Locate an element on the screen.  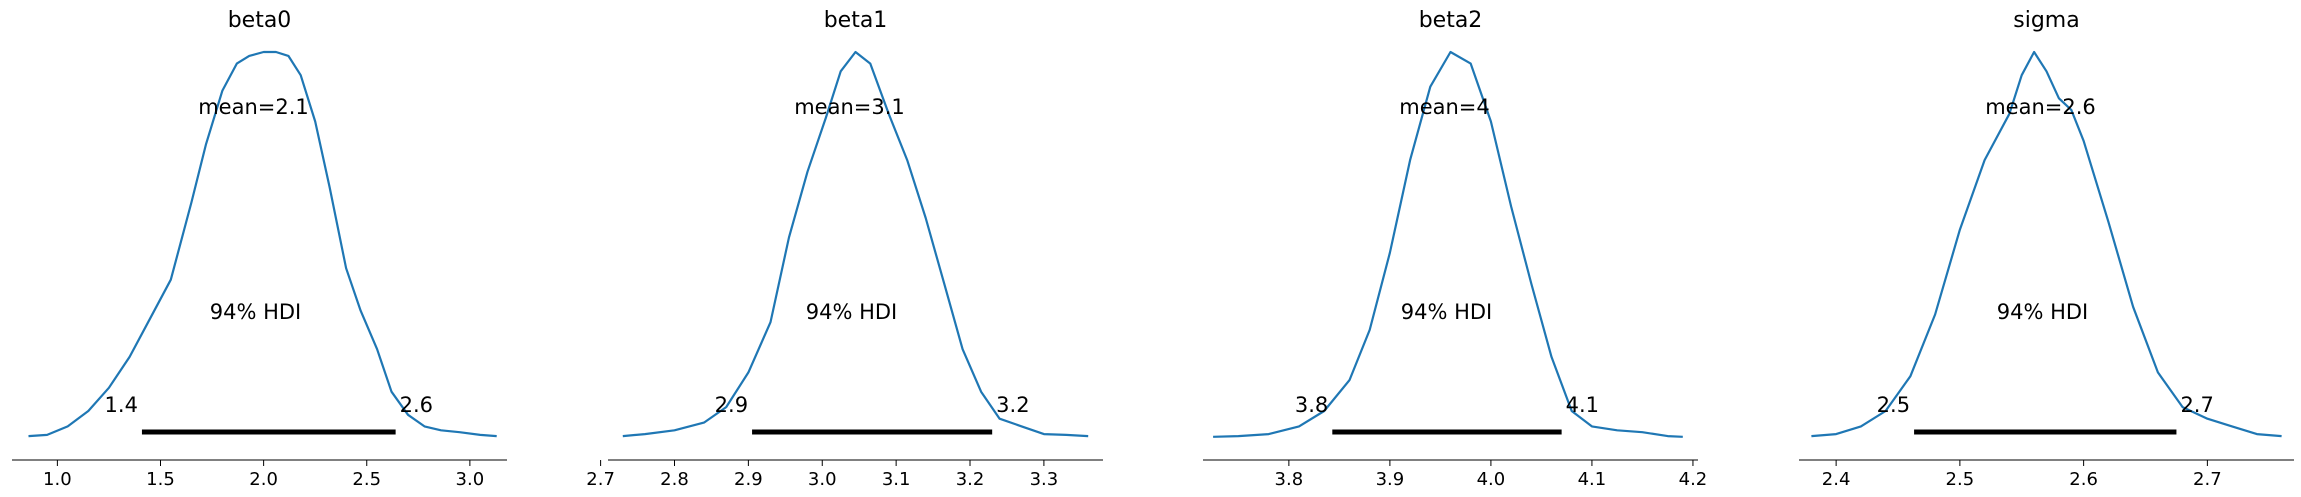
x-tick-label: 3.9 is located at coordinates (1390, 479).